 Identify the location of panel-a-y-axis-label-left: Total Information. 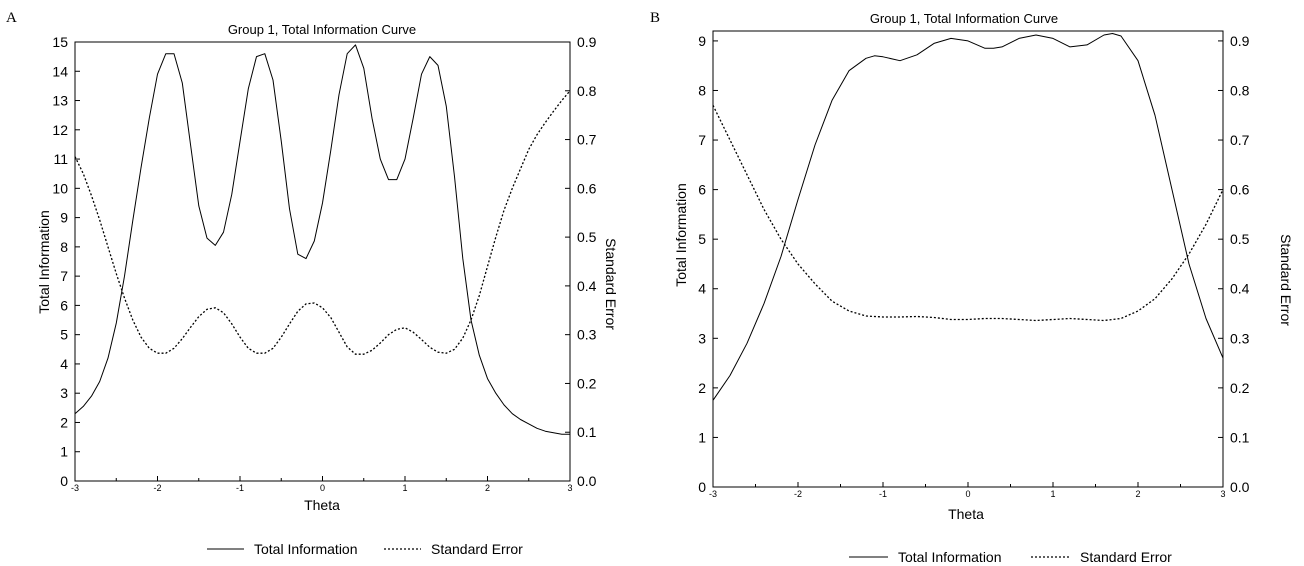
(44, 262).